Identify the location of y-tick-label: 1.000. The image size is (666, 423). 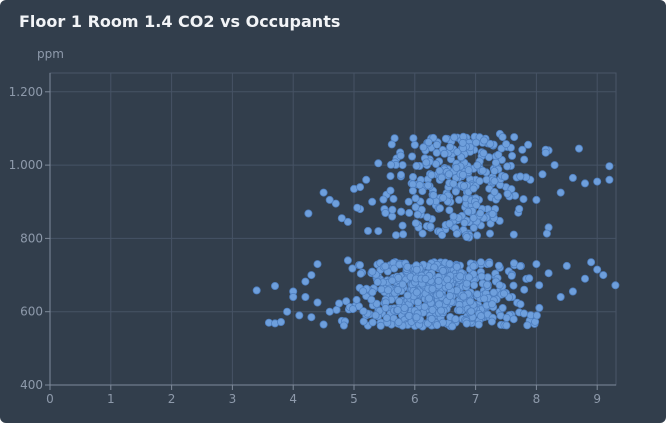
(26, 165).